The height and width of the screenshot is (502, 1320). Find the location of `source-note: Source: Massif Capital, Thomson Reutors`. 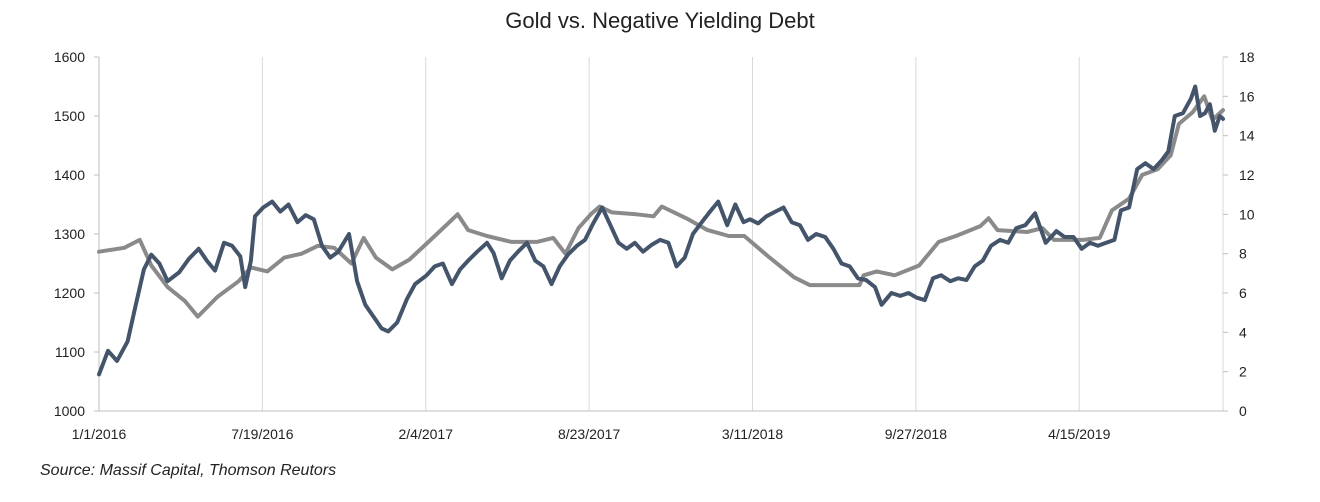

source-note: Source: Massif Capital, Thomson Reutors is located at coordinates (188, 470).